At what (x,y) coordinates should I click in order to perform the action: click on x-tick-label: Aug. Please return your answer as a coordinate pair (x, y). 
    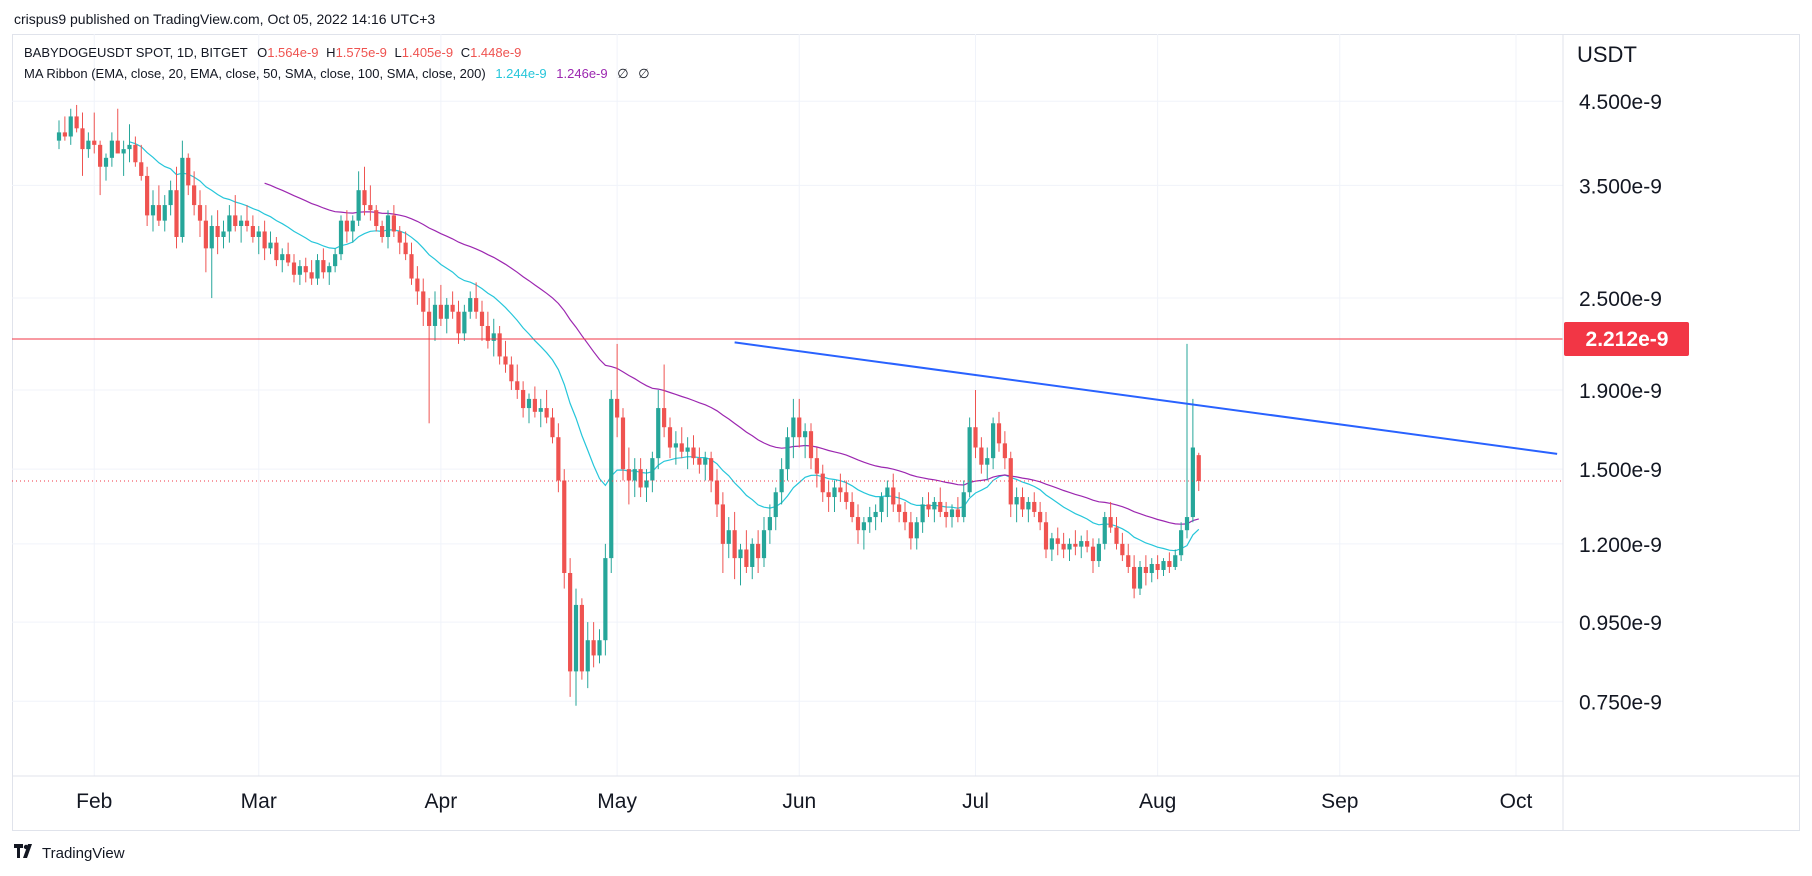
    Looking at the image, I should click on (1157, 801).